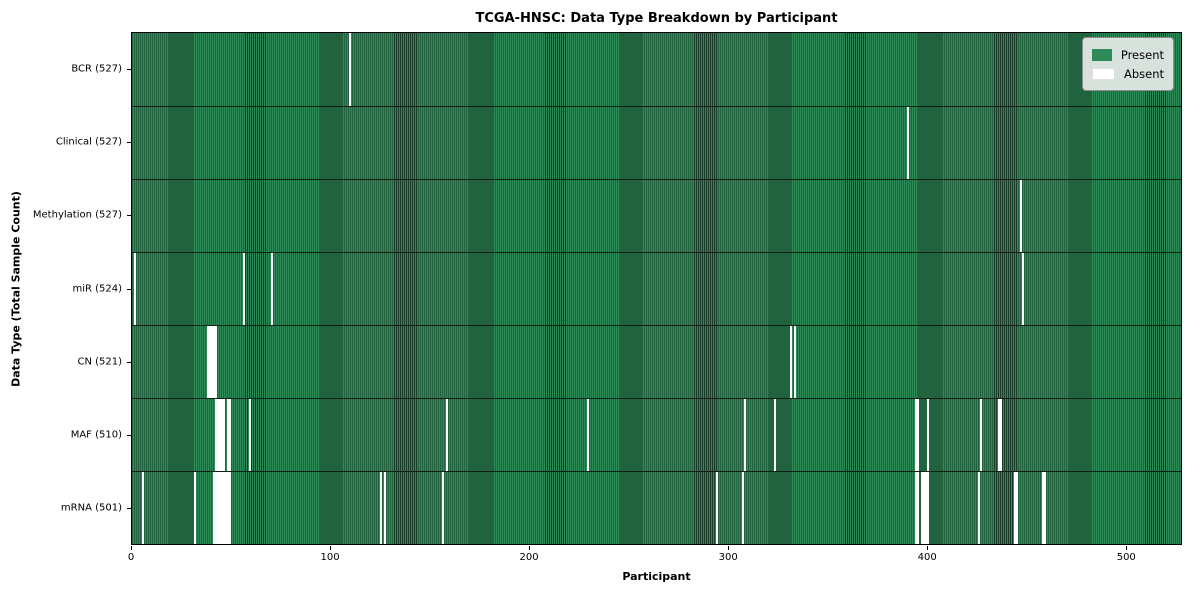 This screenshot has height=600, width=1200. What do you see at coordinates (1126, 557) in the screenshot?
I see `x-tick-label: 500` at bounding box center [1126, 557].